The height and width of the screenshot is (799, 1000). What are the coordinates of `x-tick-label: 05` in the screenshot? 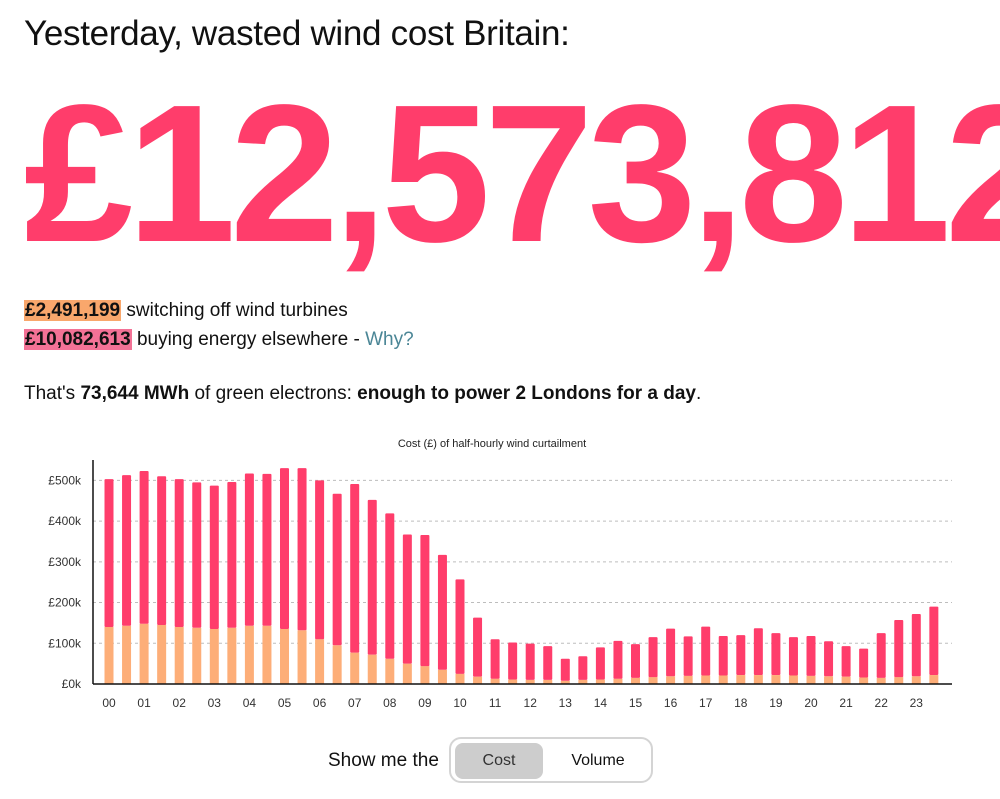 It's located at (285, 703).